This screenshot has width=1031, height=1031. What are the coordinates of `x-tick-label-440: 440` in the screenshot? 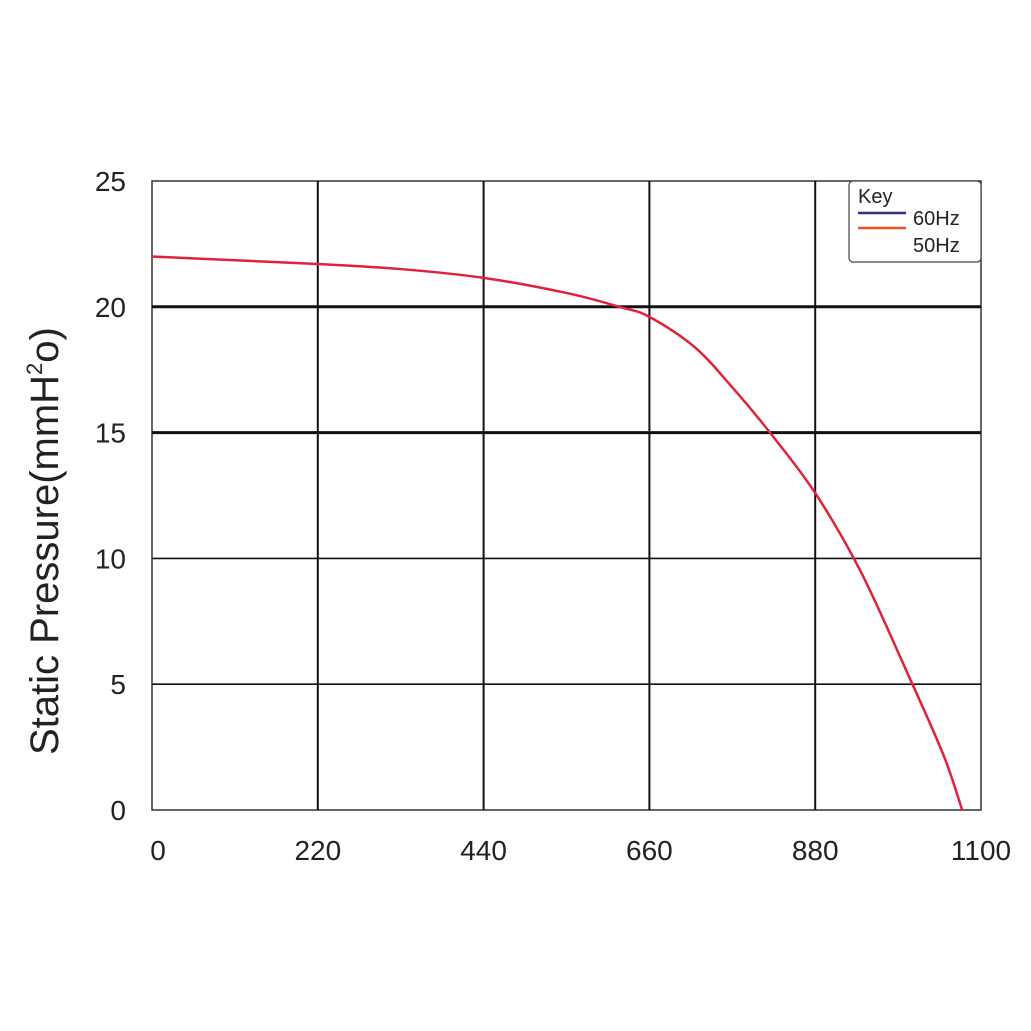 It's located at (483, 850).